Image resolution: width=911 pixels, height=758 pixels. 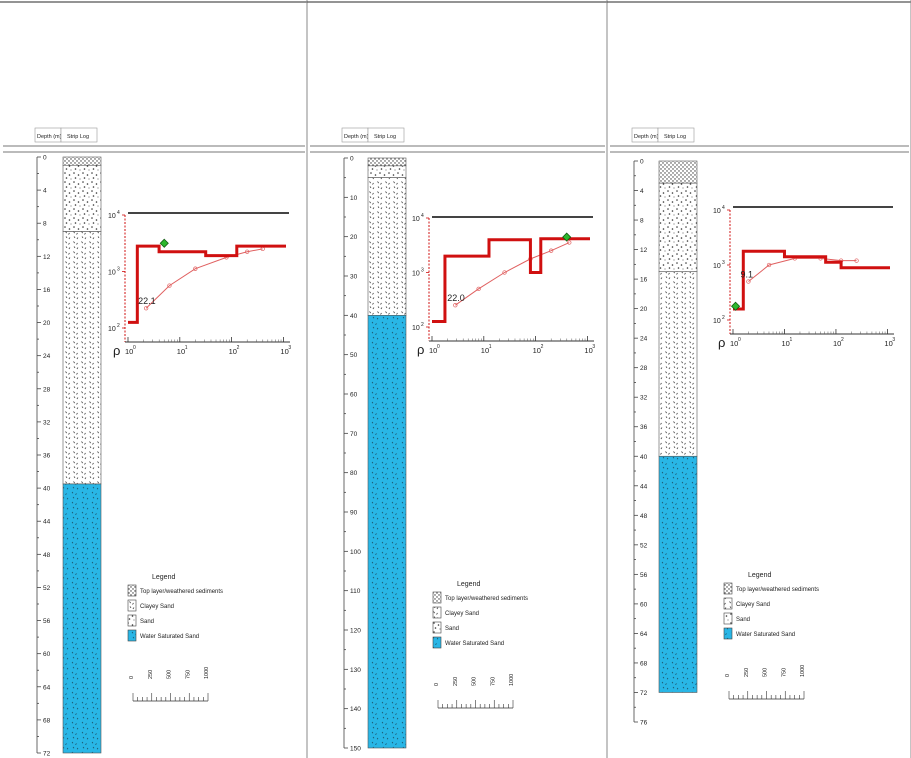 What do you see at coordinates (644, 368) in the screenshot?
I see `depth-tick-label: 28` at bounding box center [644, 368].